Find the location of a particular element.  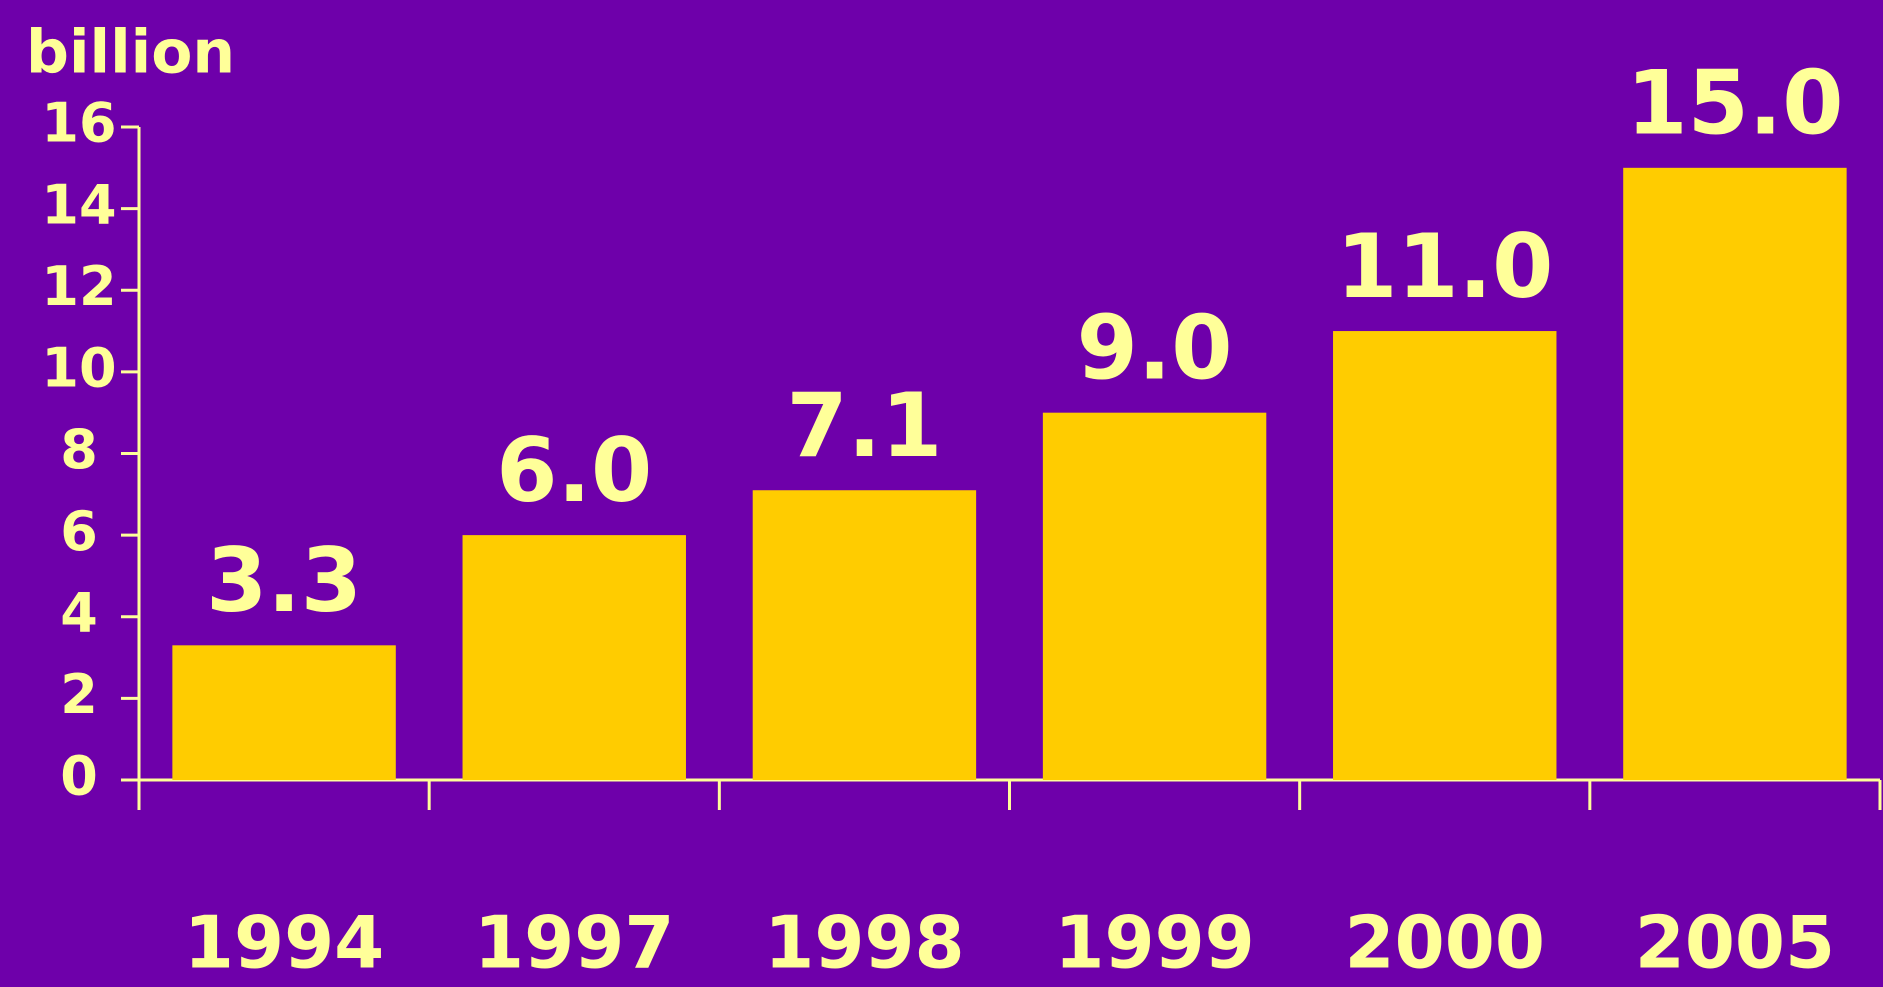

y-tick-label: 4 is located at coordinates (79, 612).